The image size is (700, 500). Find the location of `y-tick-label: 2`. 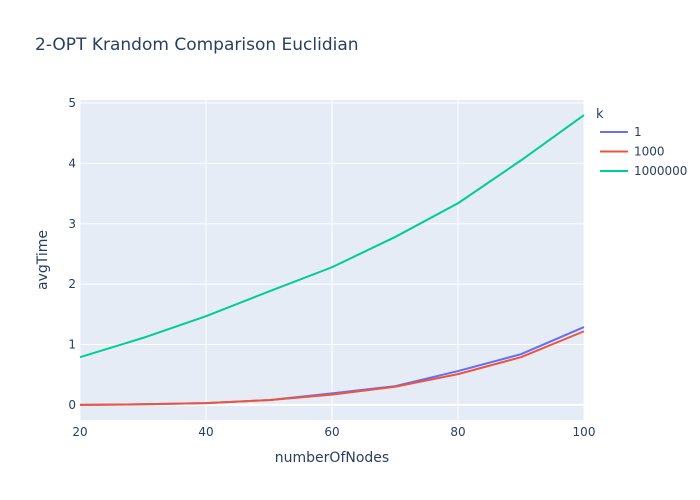

y-tick-label: 2 is located at coordinates (72, 284).